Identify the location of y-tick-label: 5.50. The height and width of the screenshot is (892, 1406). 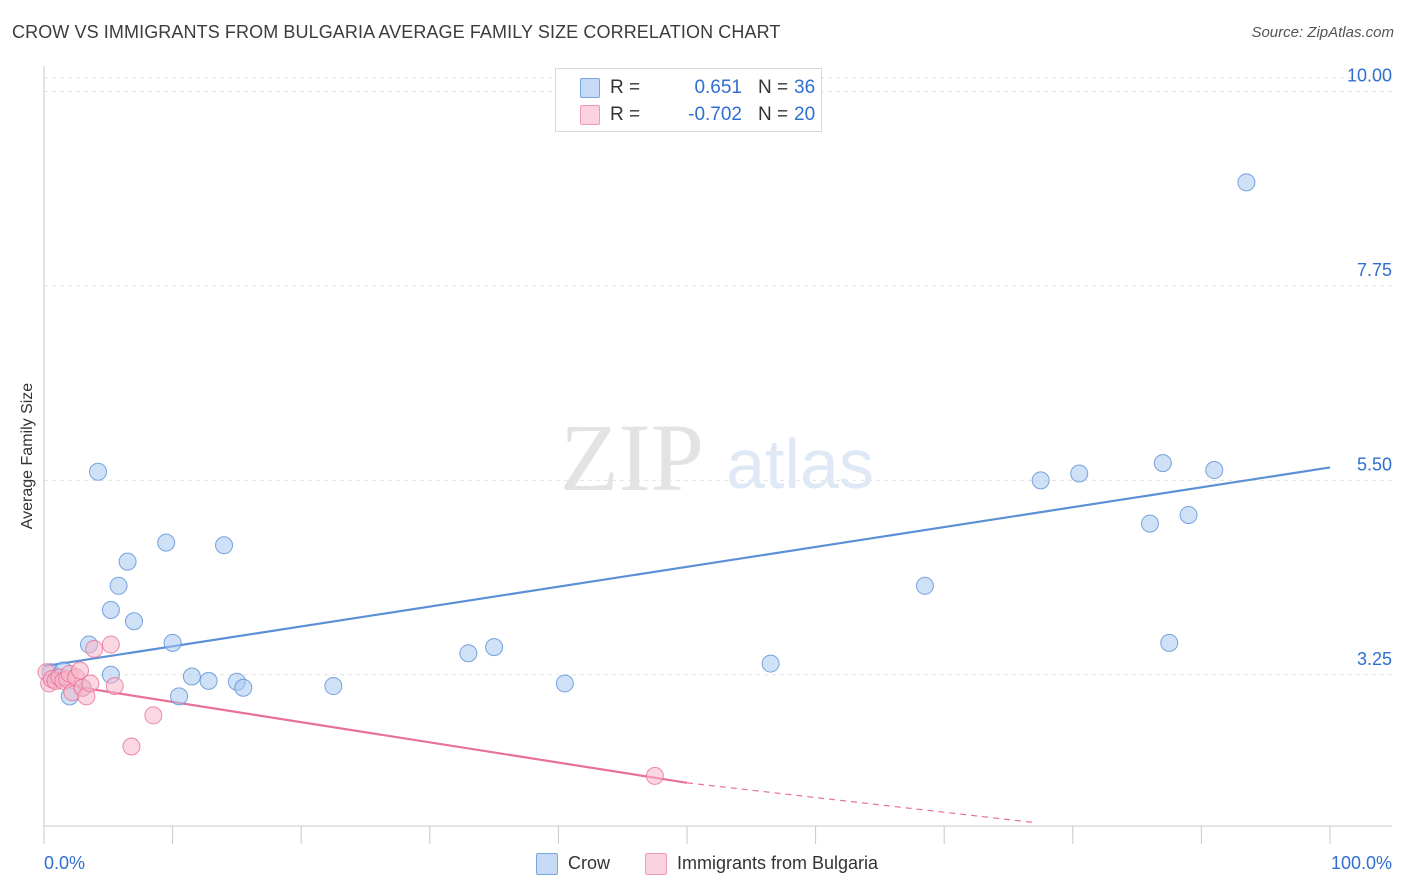
(1374, 464).